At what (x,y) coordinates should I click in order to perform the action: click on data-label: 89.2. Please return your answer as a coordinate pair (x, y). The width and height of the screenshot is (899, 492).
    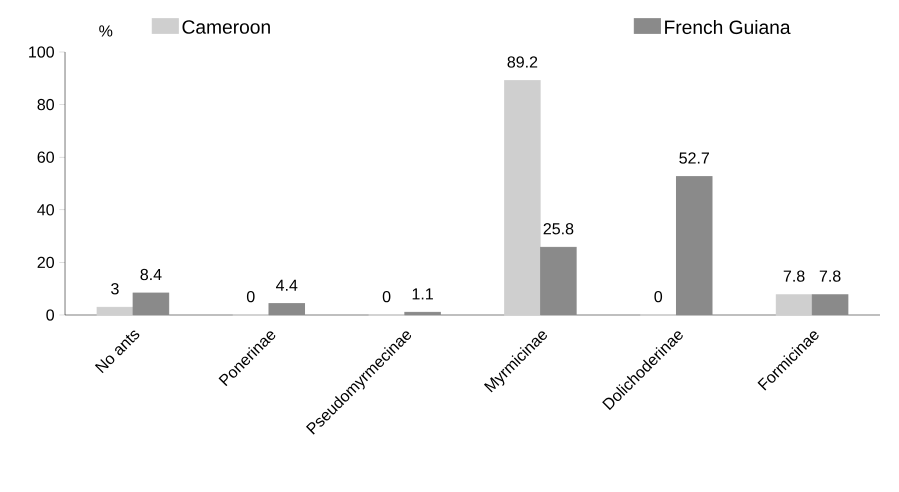
    Looking at the image, I should click on (523, 62).